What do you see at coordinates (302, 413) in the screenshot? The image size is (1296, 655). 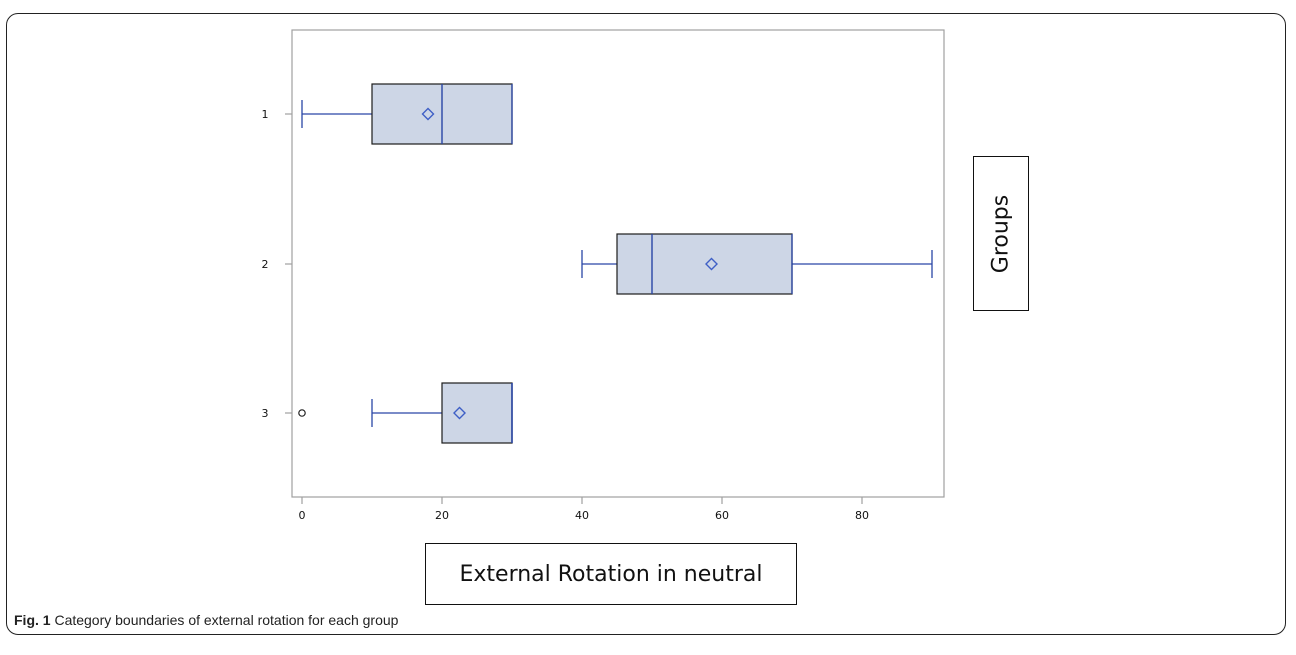 I see `outlier-point` at bounding box center [302, 413].